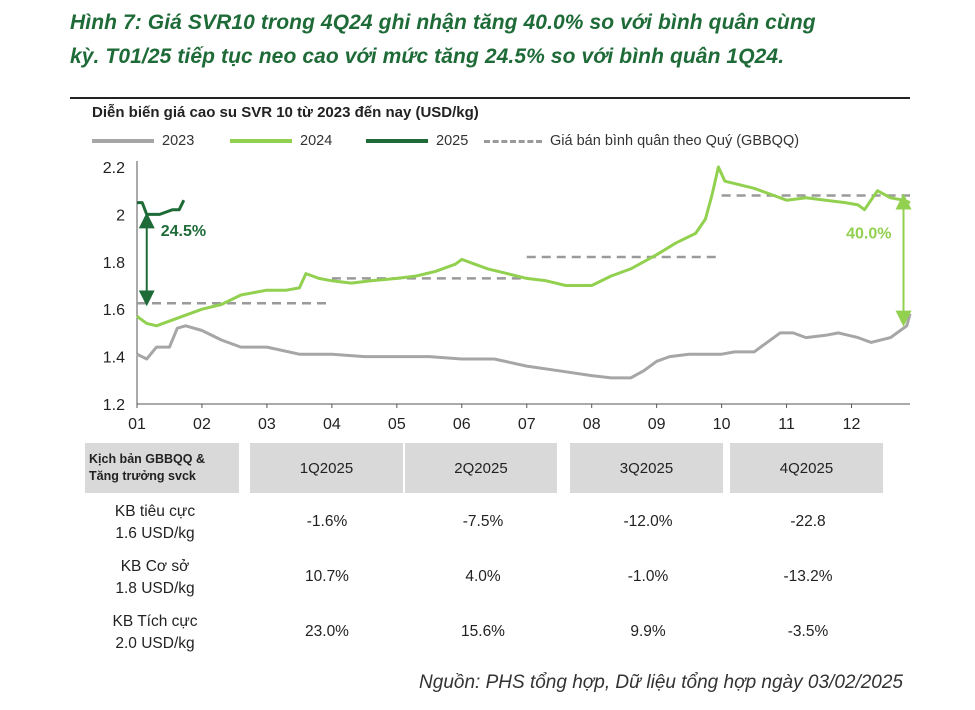 This screenshot has height=710, width=975. Describe the element at coordinates (162, 468) in the screenshot. I see `table-header-scenario: Kịch bản GBBQQ & Tăng trưởng svck` at that location.